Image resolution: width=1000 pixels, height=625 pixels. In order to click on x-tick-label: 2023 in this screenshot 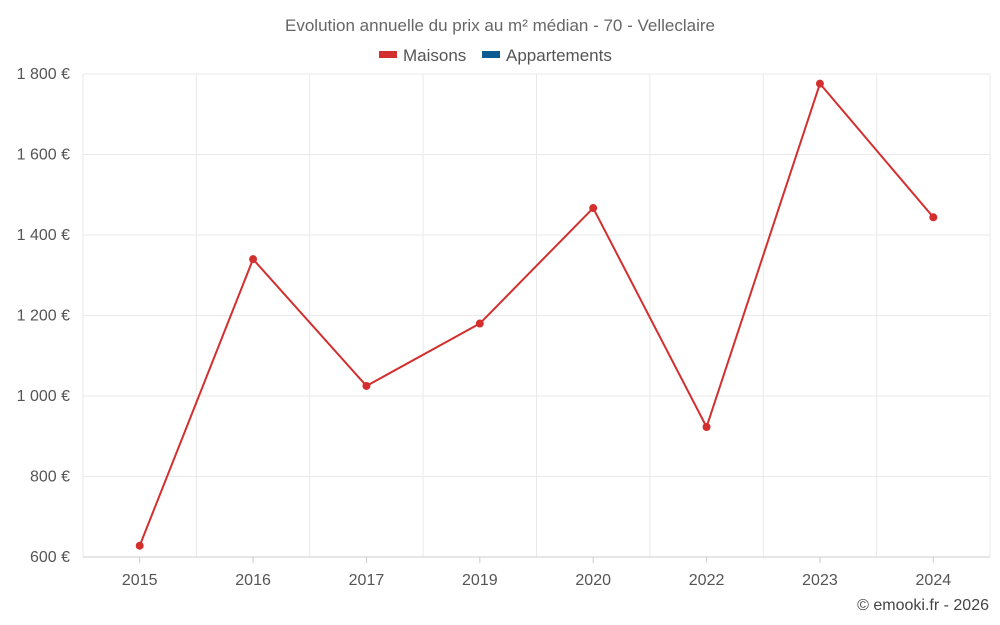, I will do `click(820, 580)`.